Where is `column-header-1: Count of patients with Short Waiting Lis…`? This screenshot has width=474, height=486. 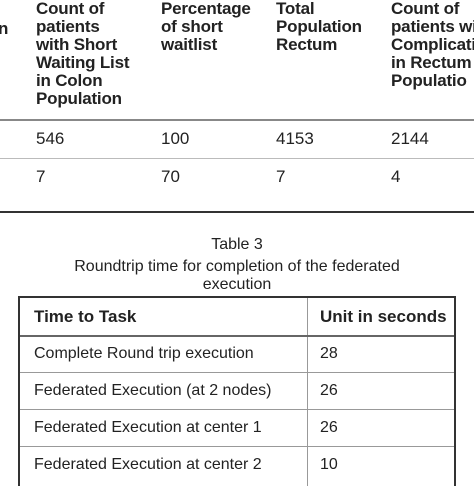 column-header-1: Count of patients with Short Waiting Lis… is located at coordinates (83, 54).